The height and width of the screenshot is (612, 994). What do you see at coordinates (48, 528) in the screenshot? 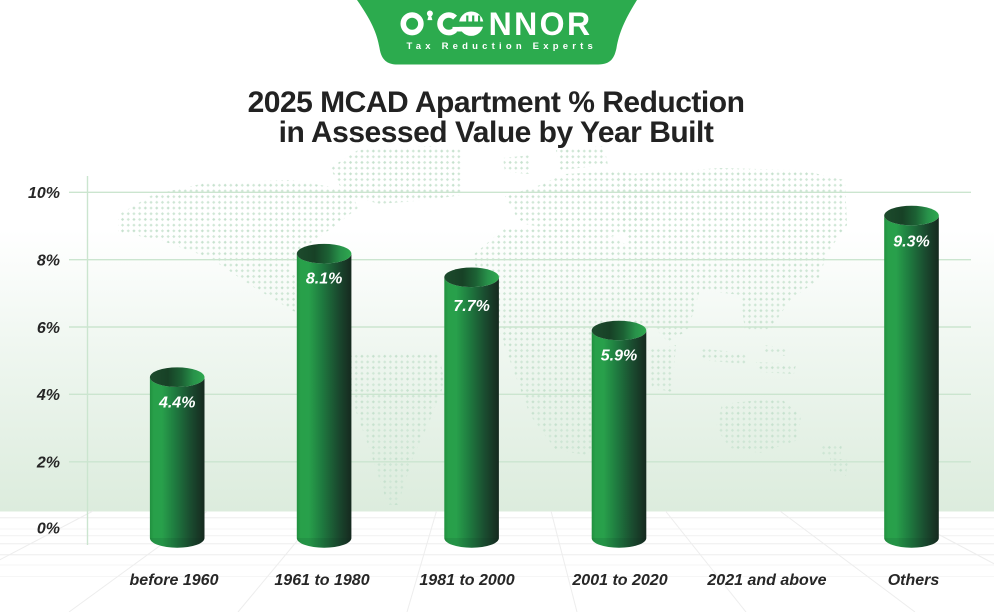
I see `svg-text: 0%` at bounding box center [48, 528].